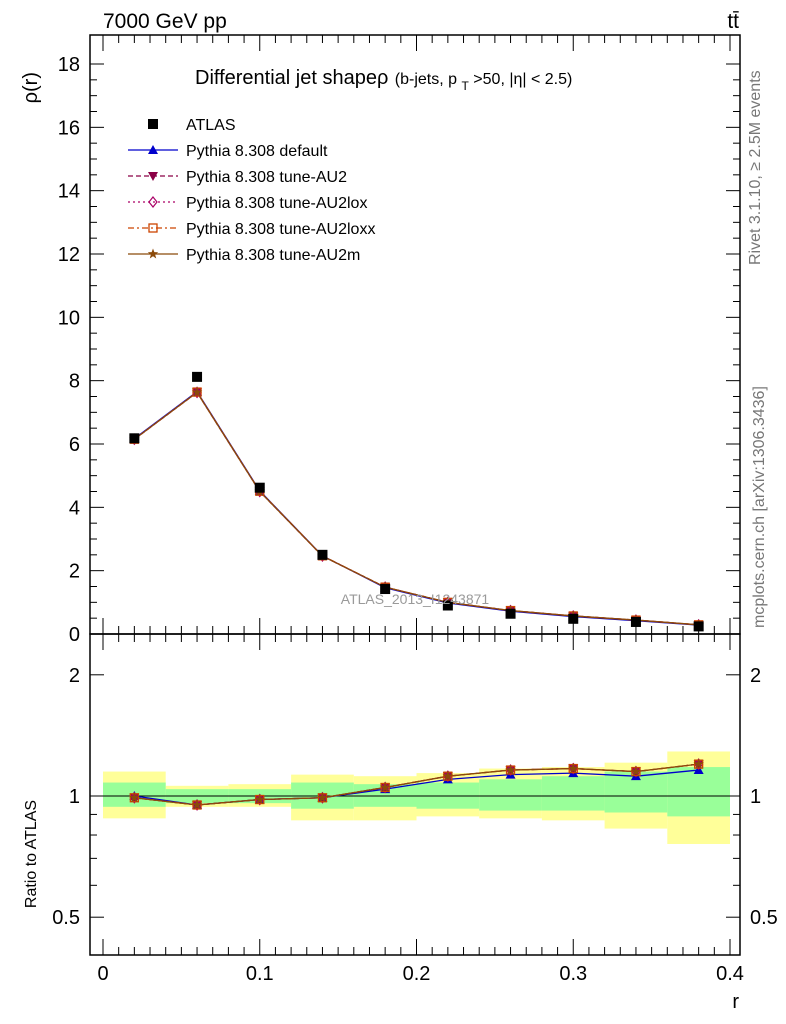  I want to click on y-tick-label: 18, so click(69, 65).